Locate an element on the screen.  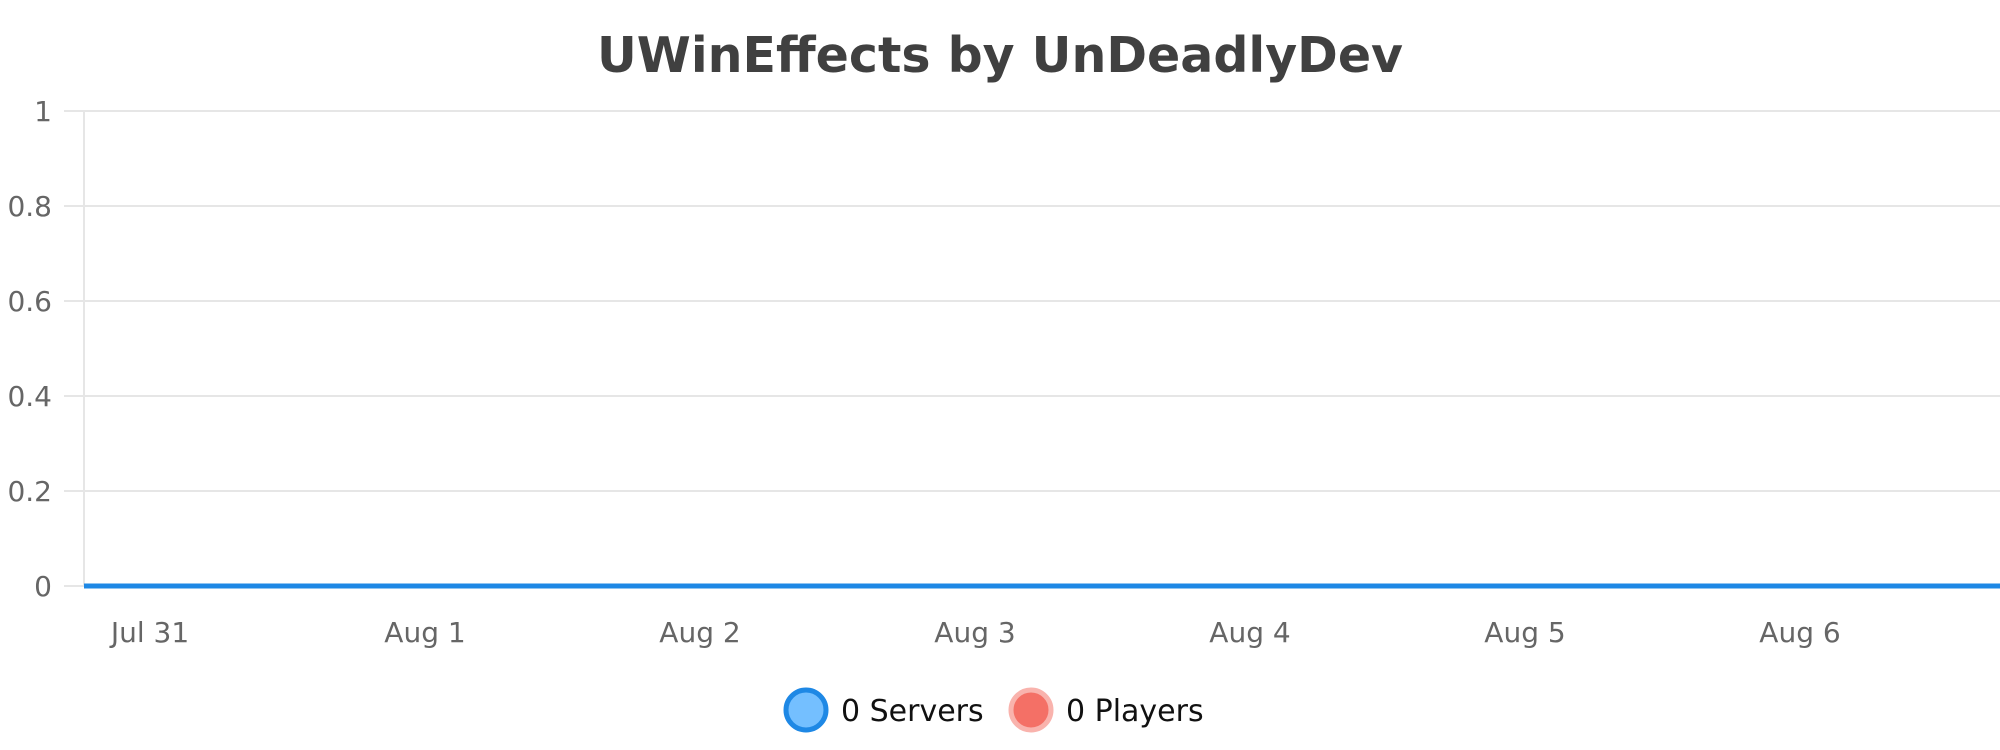
legend-marker-servers is located at coordinates (806, 710).